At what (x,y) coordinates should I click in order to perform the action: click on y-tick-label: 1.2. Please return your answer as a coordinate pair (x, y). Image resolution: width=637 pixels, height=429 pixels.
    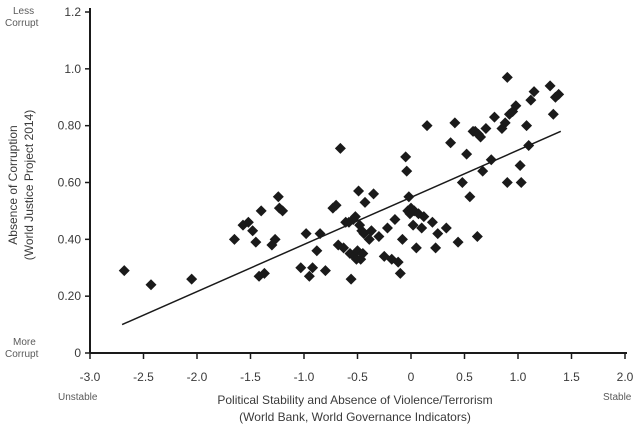
    Looking at the image, I should click on (72, 12).